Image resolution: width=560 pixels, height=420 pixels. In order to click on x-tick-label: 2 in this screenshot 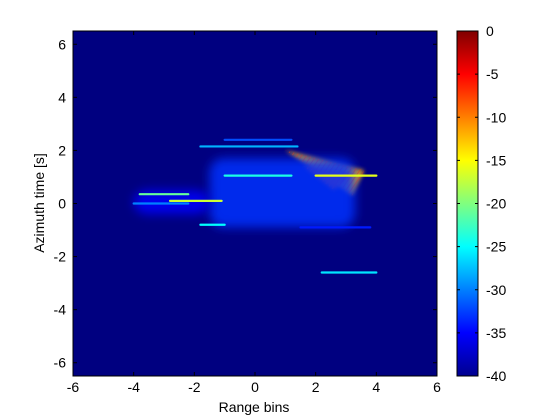, I will do `click(316, 387)`.